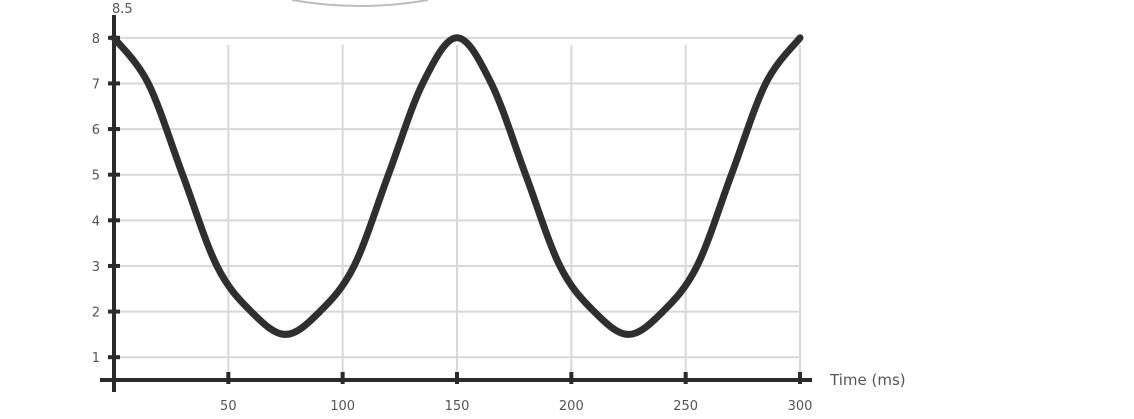  I want to click on x-tick-label: 100, so click(342, 406).